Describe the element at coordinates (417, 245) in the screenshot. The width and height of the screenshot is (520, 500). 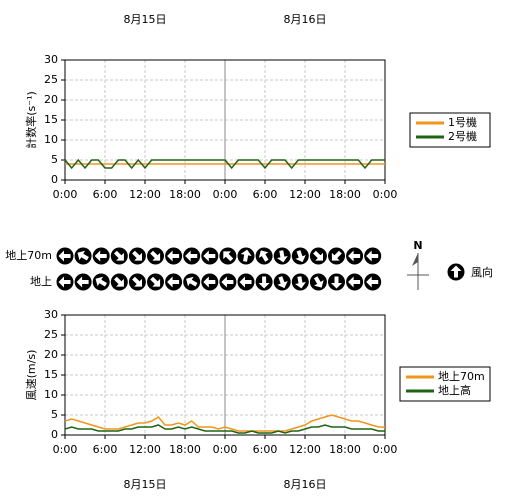
I see `compass-label: N` at that location.